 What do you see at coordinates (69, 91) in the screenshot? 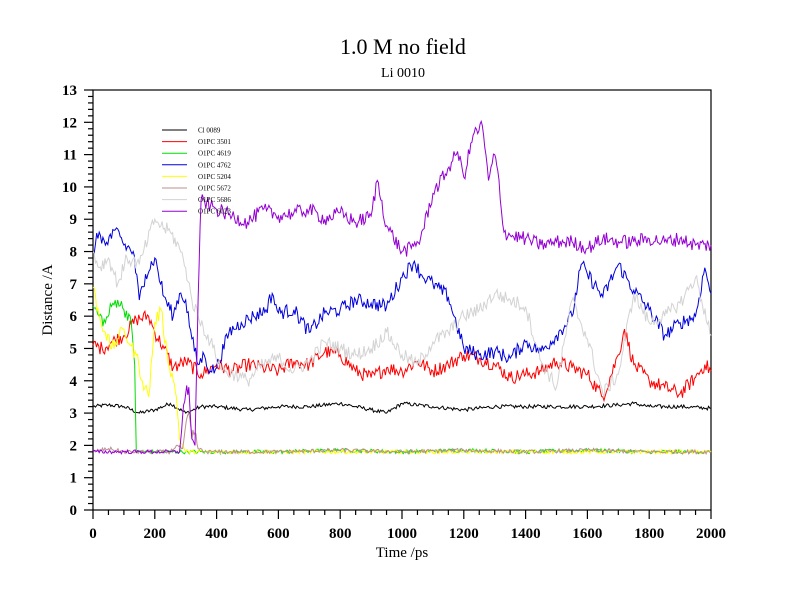
I see `y-tick-label: 13` at bounding box center [69, 91].